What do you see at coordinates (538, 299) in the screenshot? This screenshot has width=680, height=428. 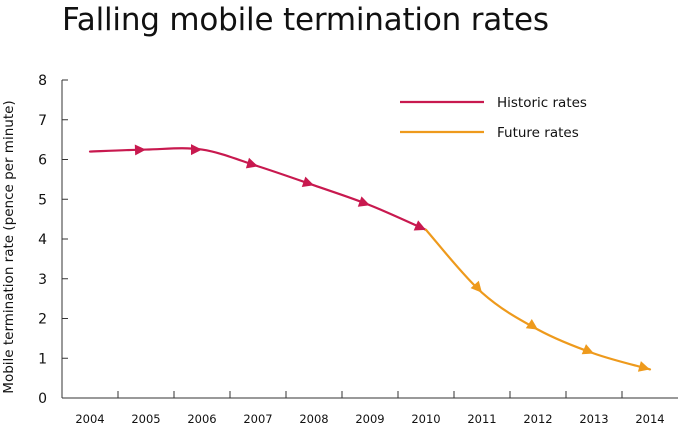 I see `series-line-future` at bounding box center [538, 299].